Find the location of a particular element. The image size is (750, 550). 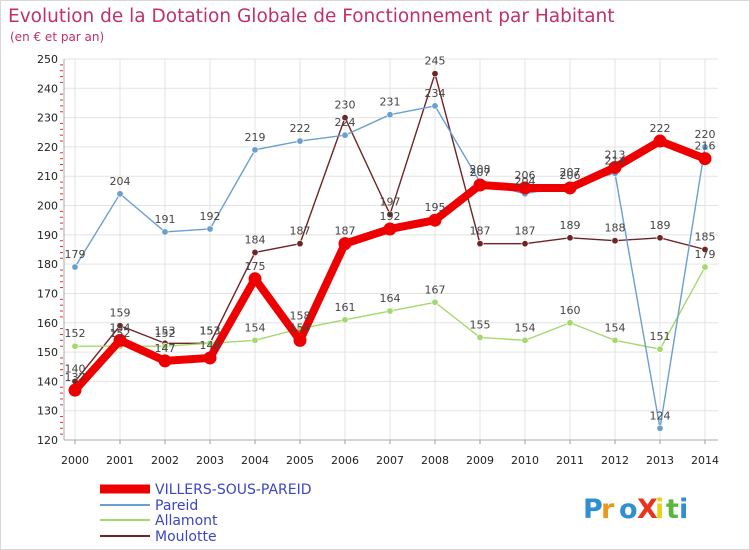

data-label: 164 is located at coordinates (390, 298).